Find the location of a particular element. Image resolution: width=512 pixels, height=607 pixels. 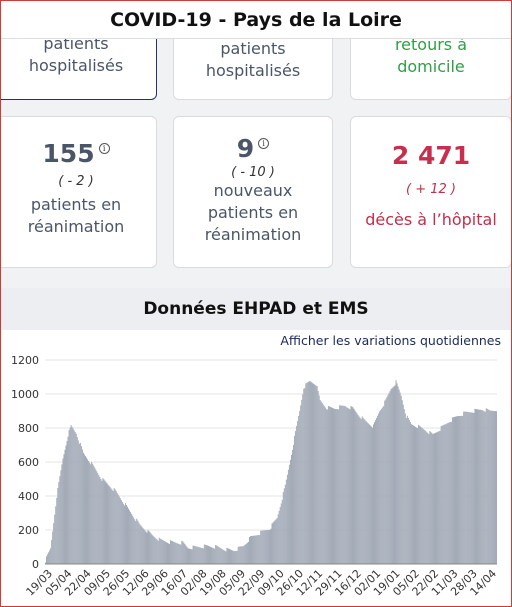

card-delta: ( + 12 ) is located at coordinates (431, 189).